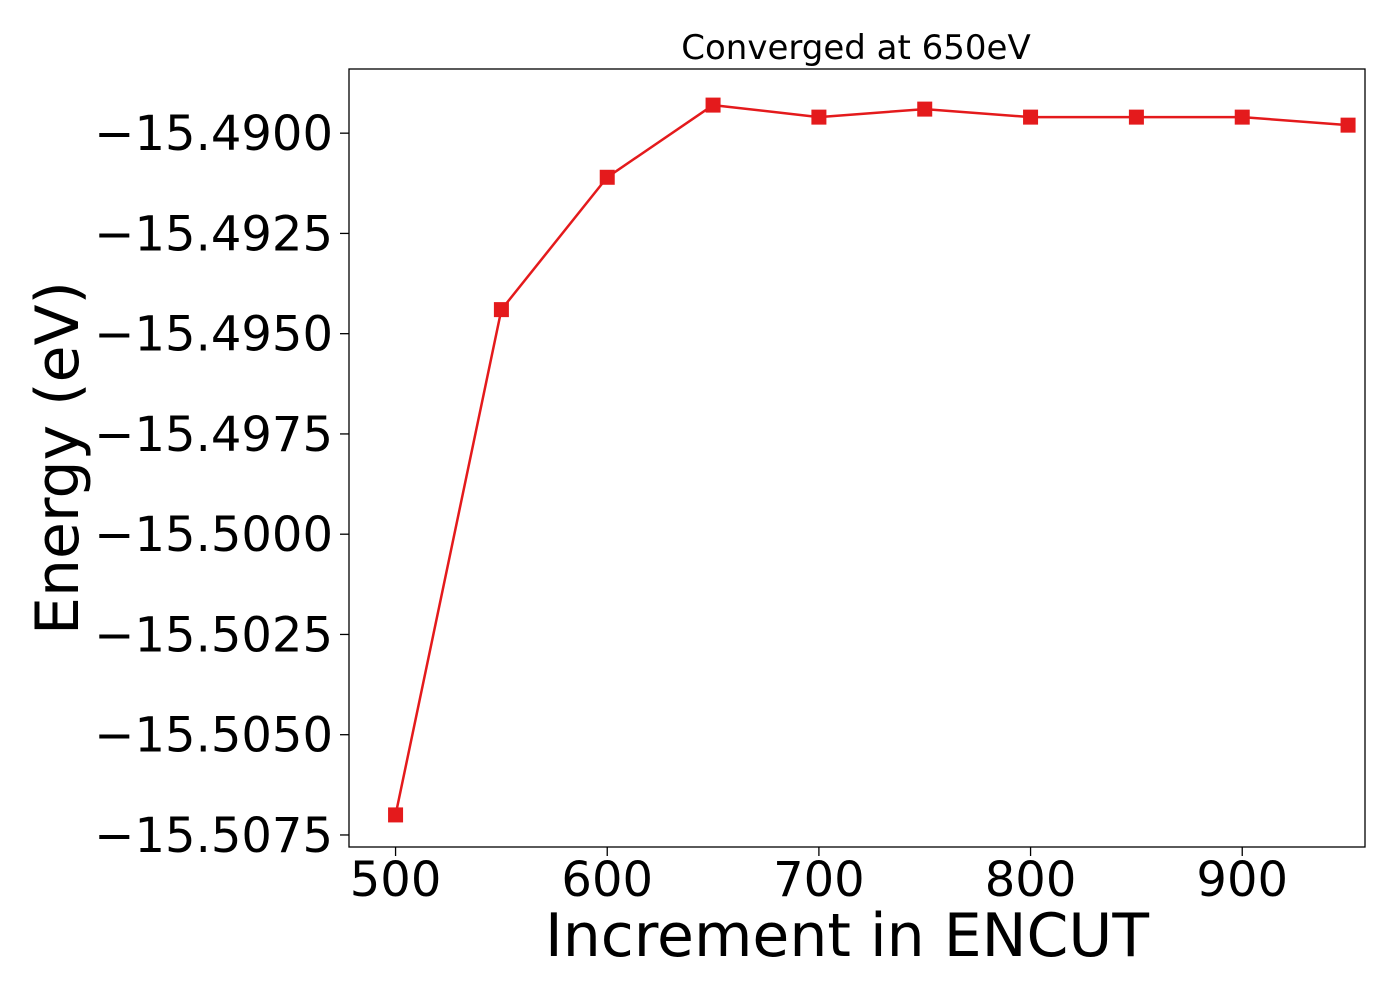  Describe the element at coordinates (58, 458) in the screenshot. I see `y-axis-label: Energy (eV)` at that location.